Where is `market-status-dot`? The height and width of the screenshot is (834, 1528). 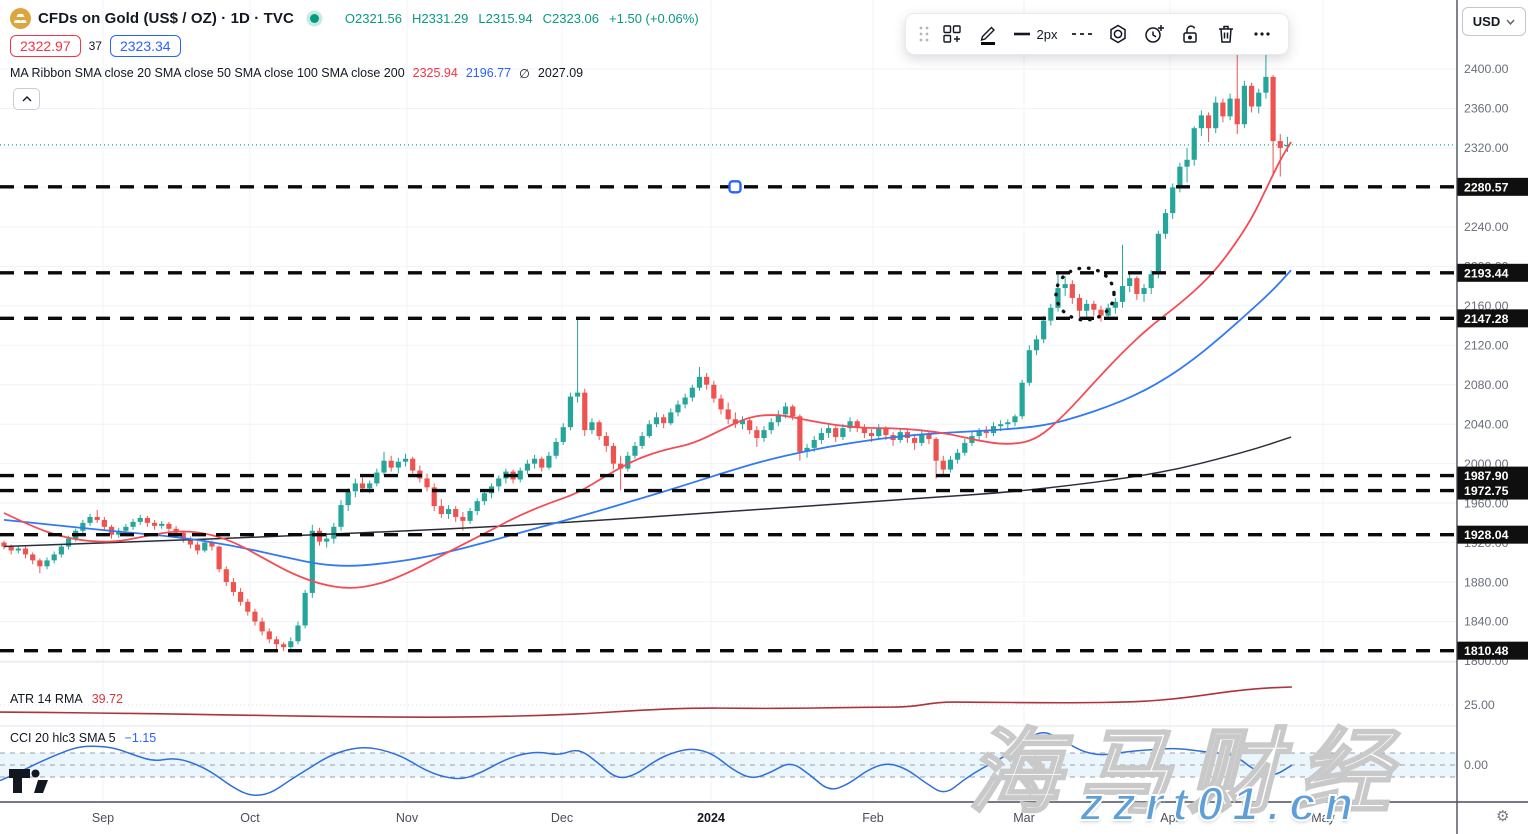
market-status-dot is located at coordinates (314, 18).